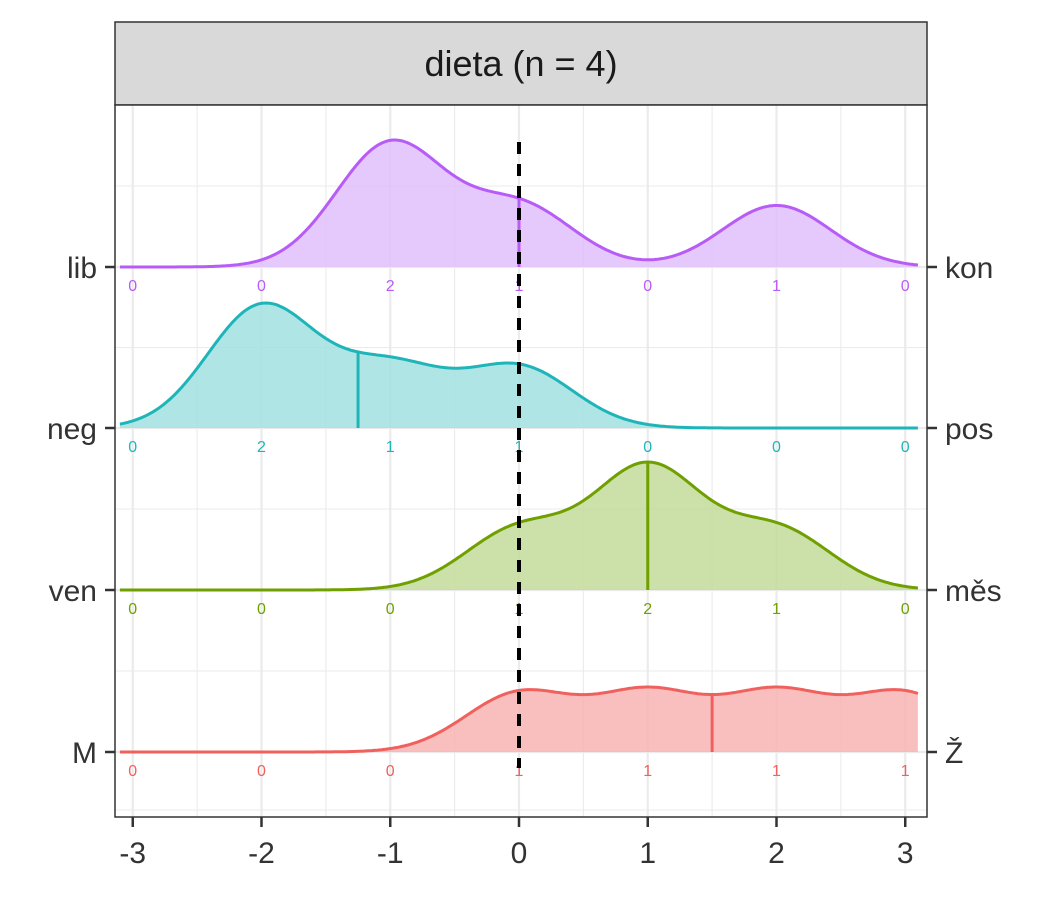 Image resolution: width=1050 pixels, height=900 pixels. I want to click on x-tick-label: -3, so click(132, 853).